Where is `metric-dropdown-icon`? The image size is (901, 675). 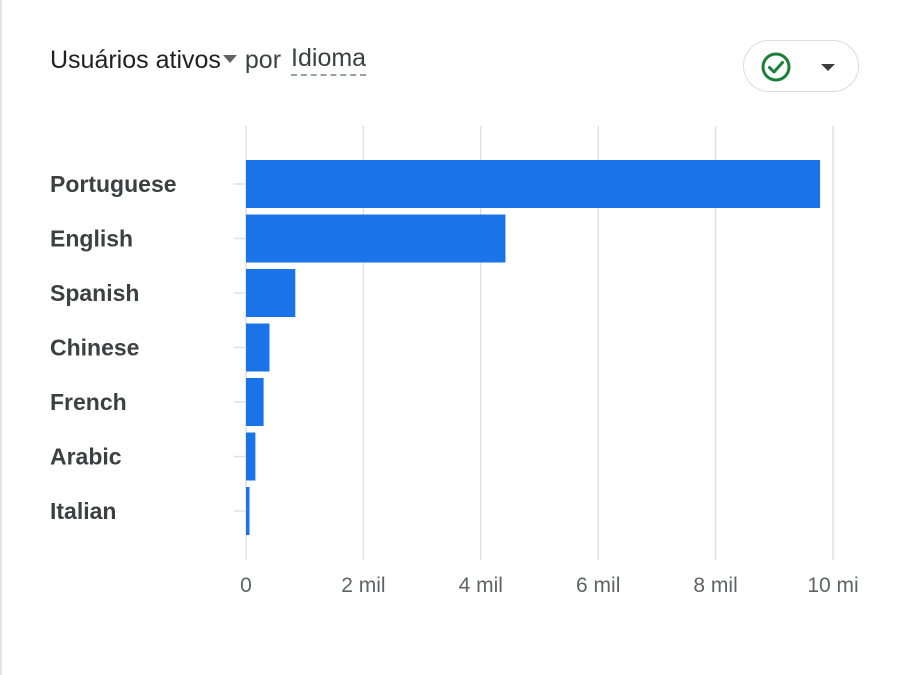 metric-dropdown-icon is located at coordinates (229, 59).